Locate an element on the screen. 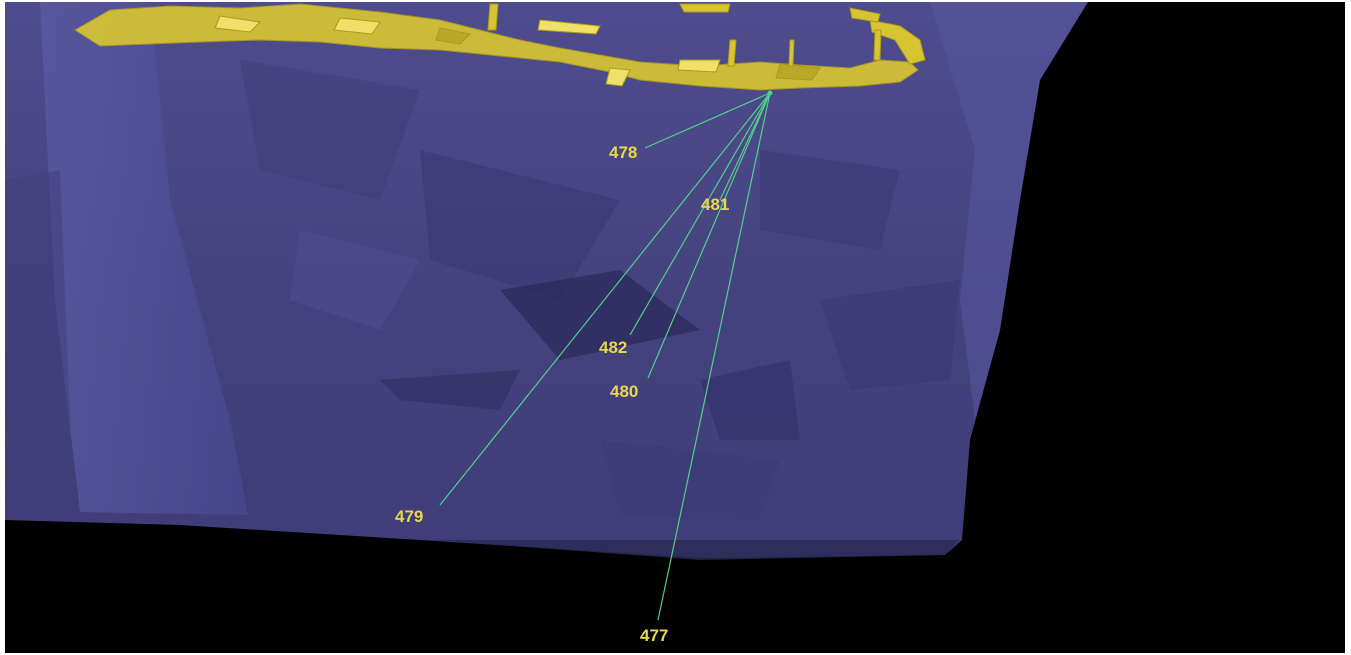 This screenshot has height=655, width=1351. drillhole-label-480: 480 is located at coordinates (624, 391).